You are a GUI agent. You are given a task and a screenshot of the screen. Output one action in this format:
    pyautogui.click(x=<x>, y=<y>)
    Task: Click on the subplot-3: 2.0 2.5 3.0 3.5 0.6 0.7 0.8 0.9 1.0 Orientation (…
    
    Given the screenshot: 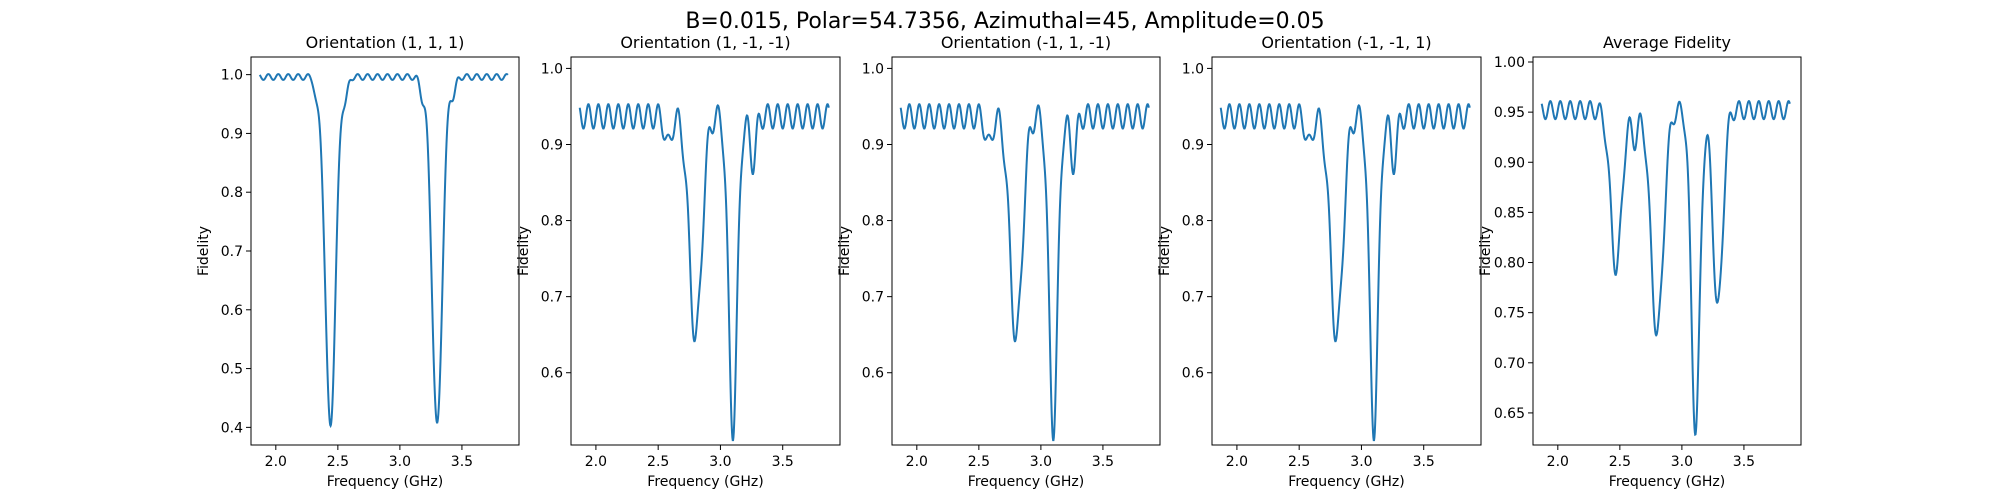 What is the action you would take?
    pyautogui.click(x=999, y=261)
    